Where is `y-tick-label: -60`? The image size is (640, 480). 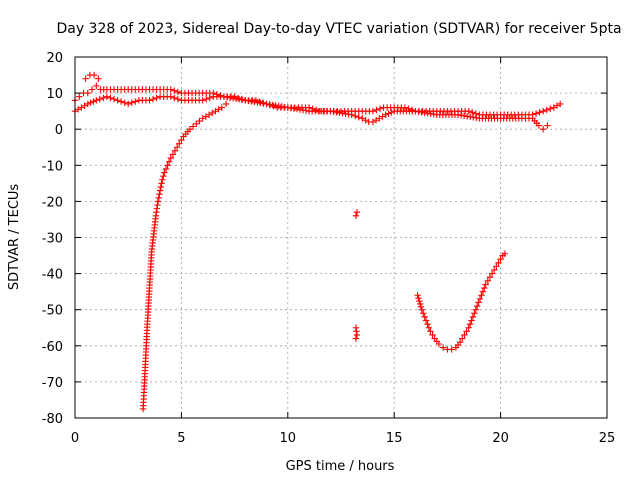
y-tick-label: -60 is located at coordinates (52, 347).